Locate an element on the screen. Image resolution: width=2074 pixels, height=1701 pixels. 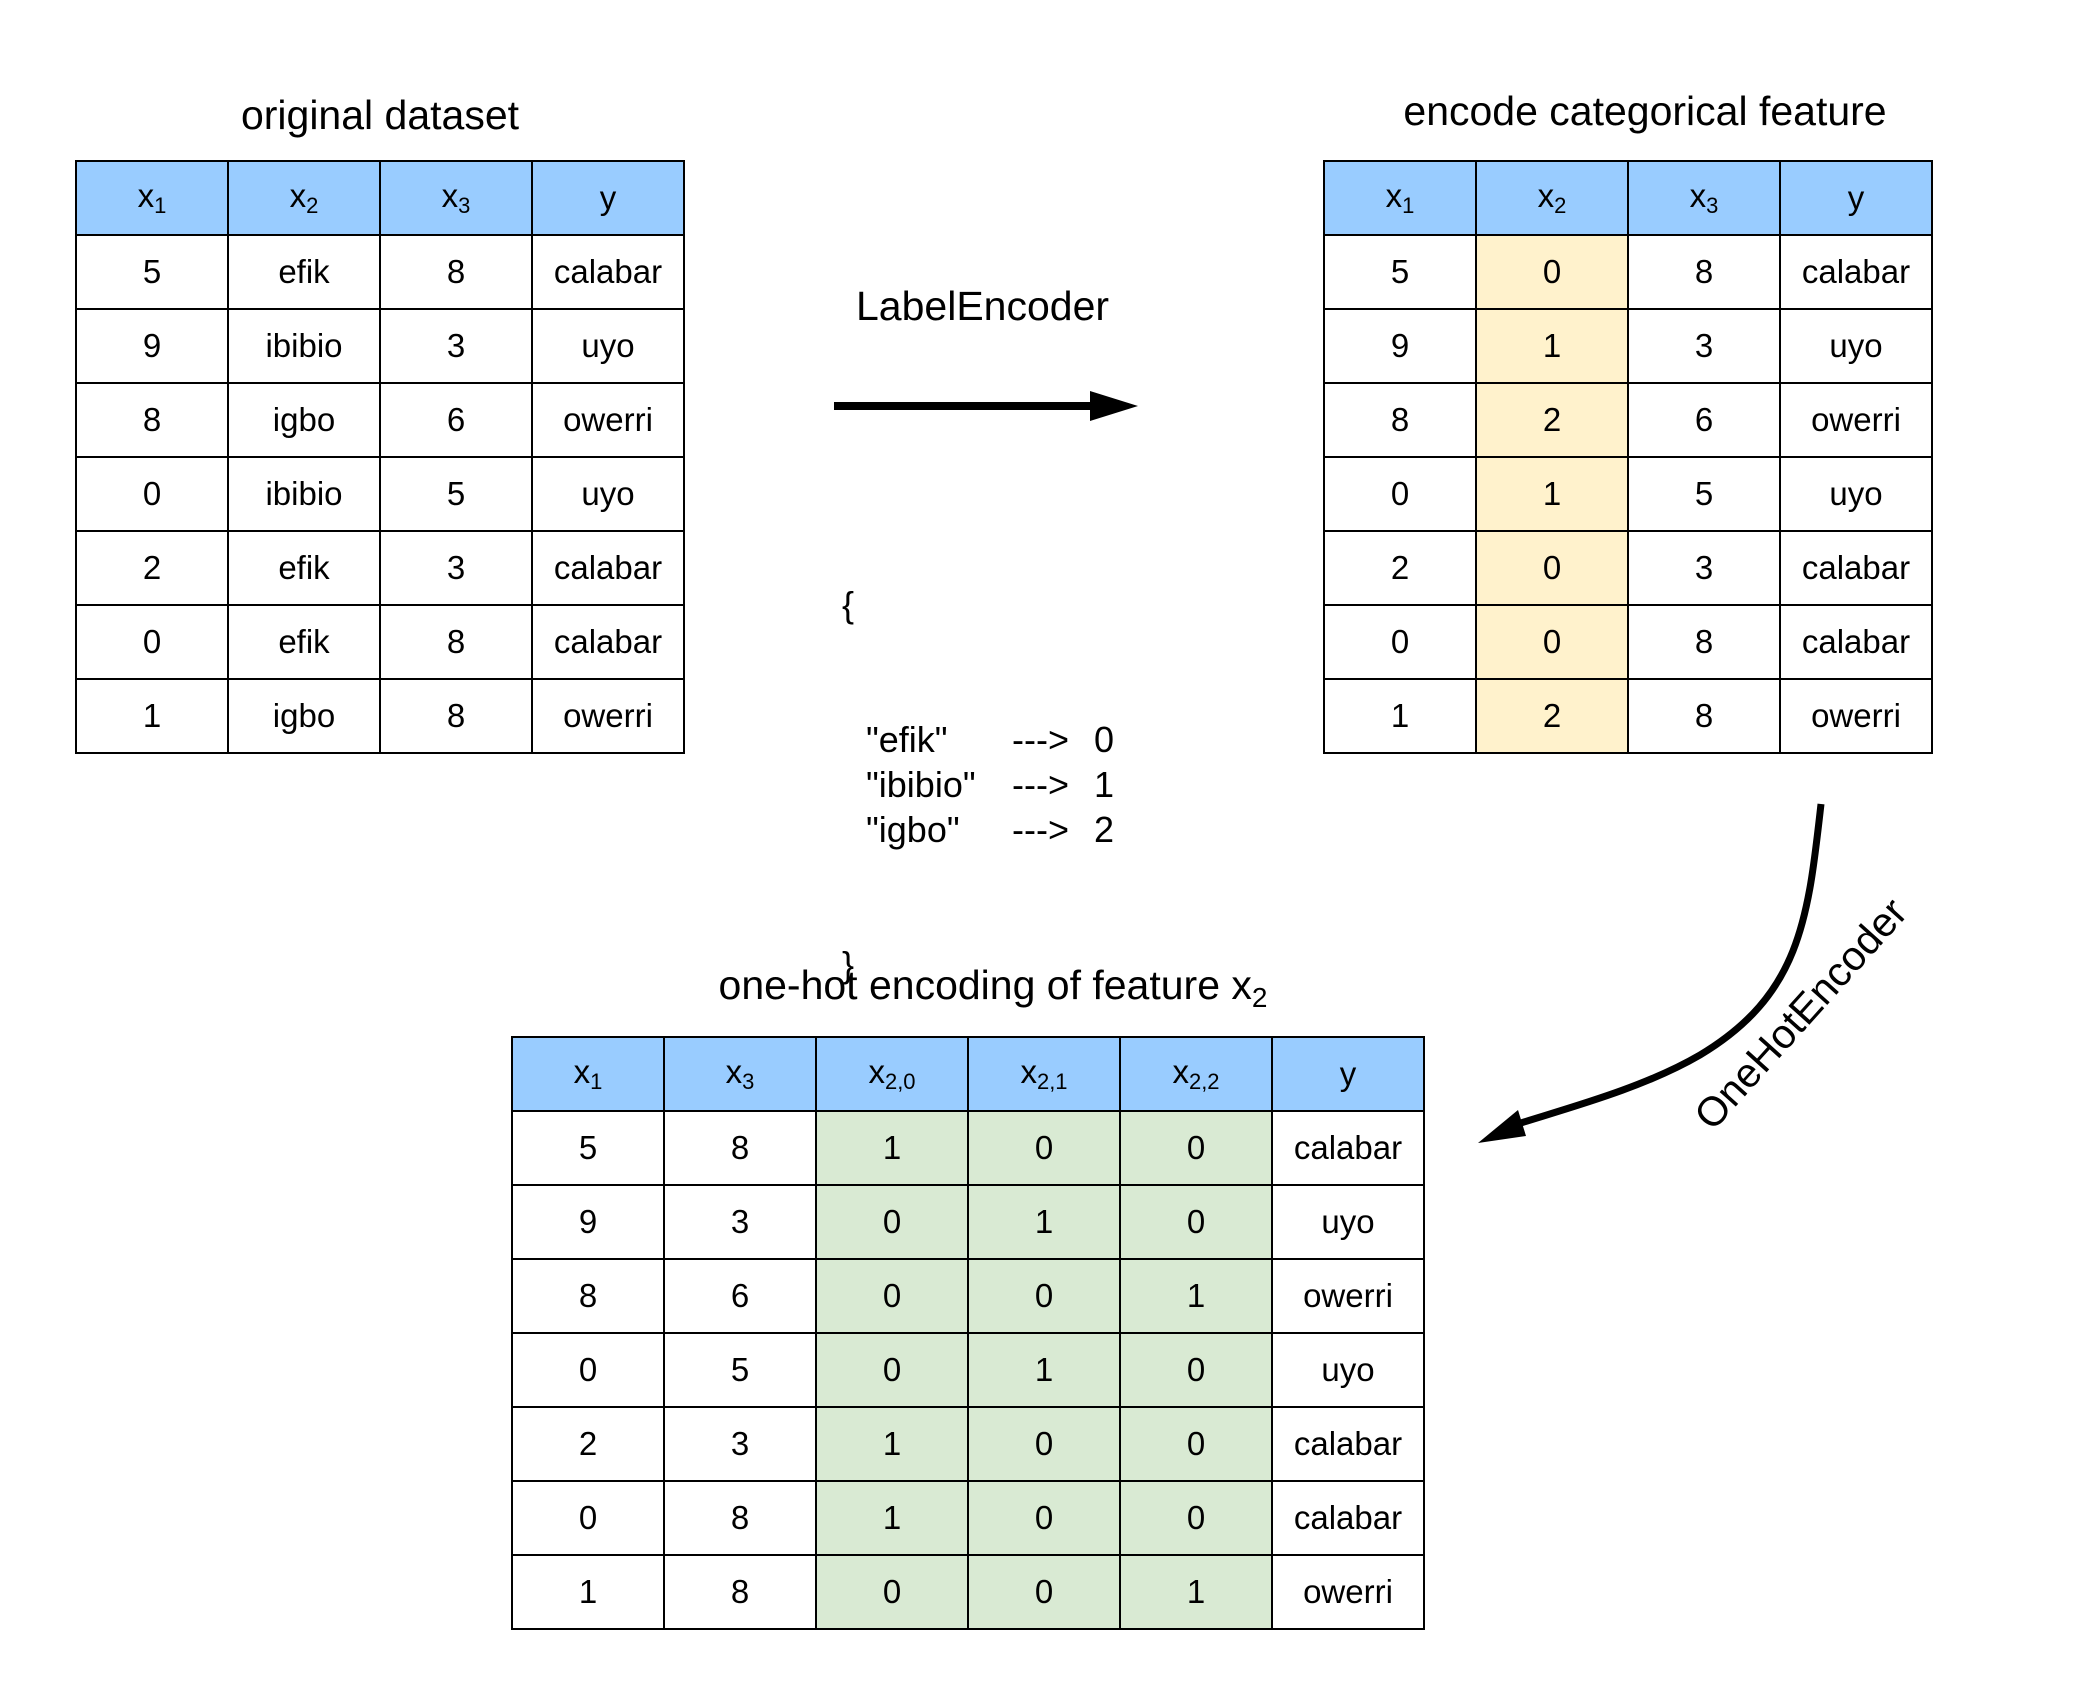
one-hot-encoder-arrow is located at coordinates (1649, 973).